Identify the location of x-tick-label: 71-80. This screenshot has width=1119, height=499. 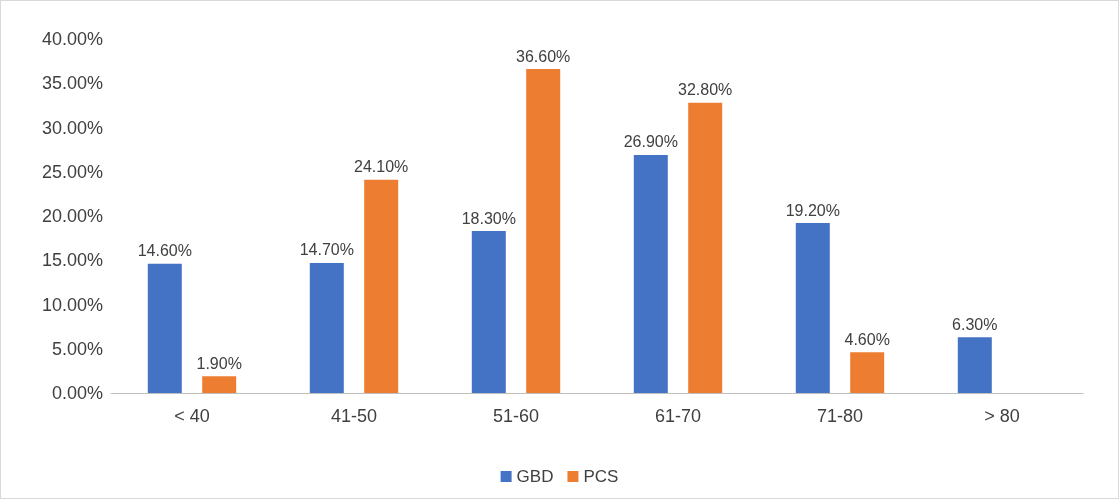
(840, 416).